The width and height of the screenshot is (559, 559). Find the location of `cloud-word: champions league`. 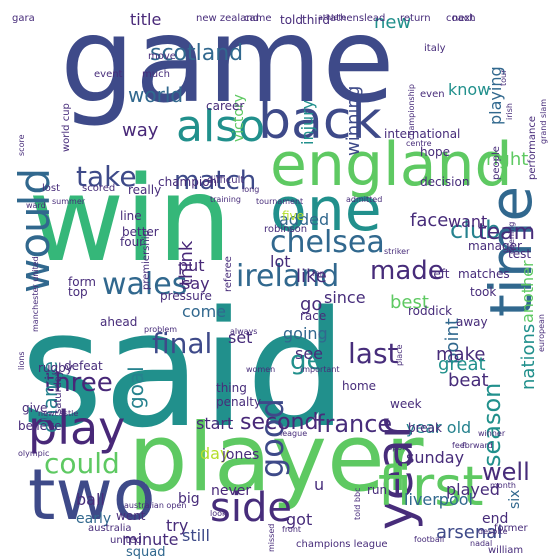

cloud-word: champions league is located at coordinates (342, 544).